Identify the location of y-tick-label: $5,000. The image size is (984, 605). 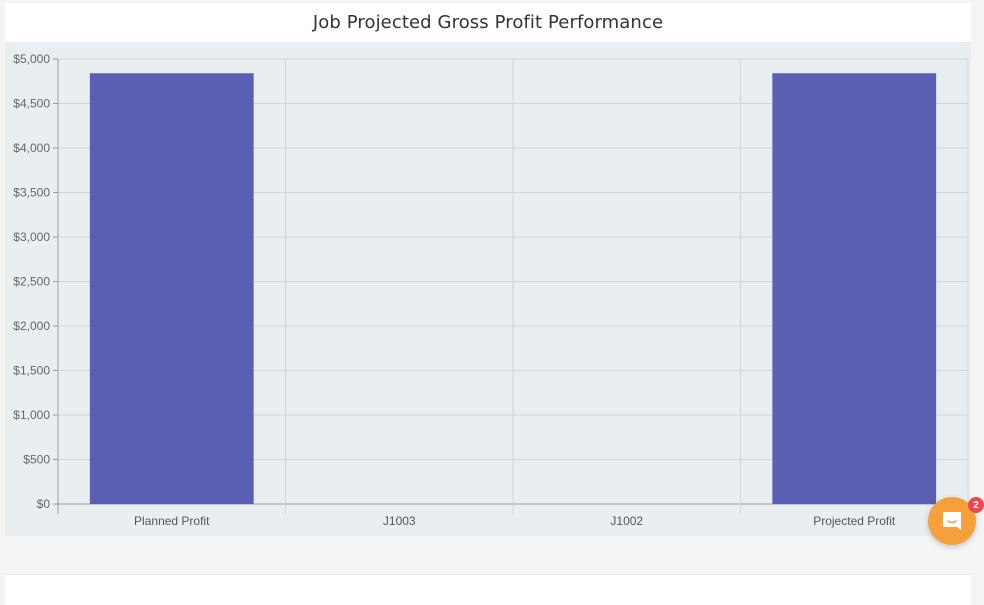
(31, 59).